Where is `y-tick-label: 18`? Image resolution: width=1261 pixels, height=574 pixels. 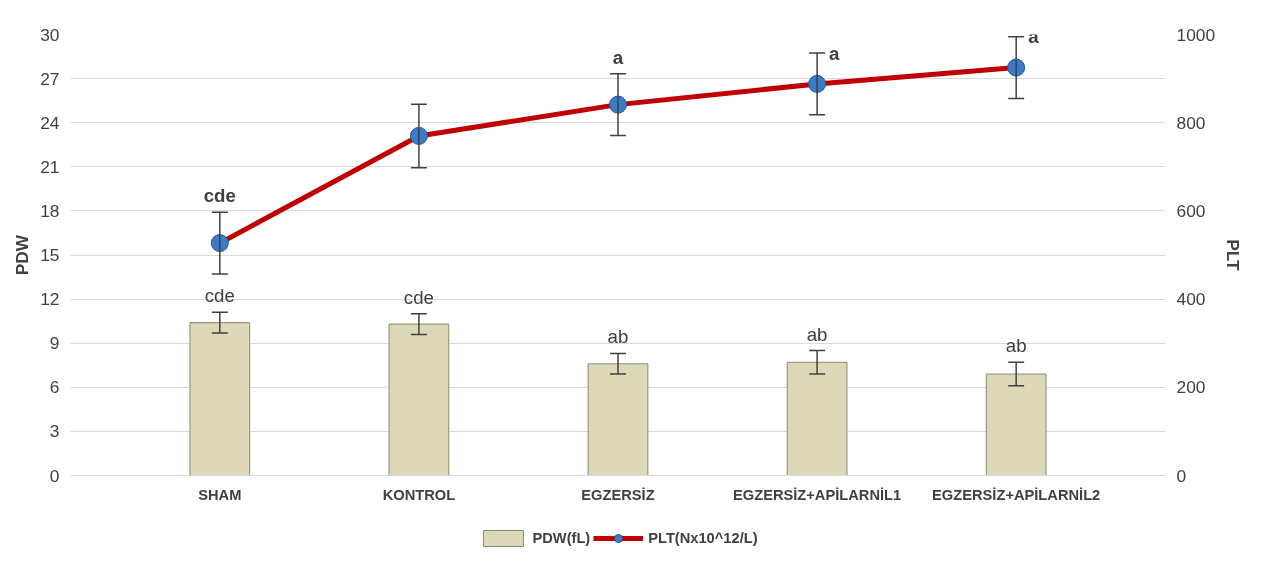 y-tick-label: 18 is located at coordinates (50, 210).